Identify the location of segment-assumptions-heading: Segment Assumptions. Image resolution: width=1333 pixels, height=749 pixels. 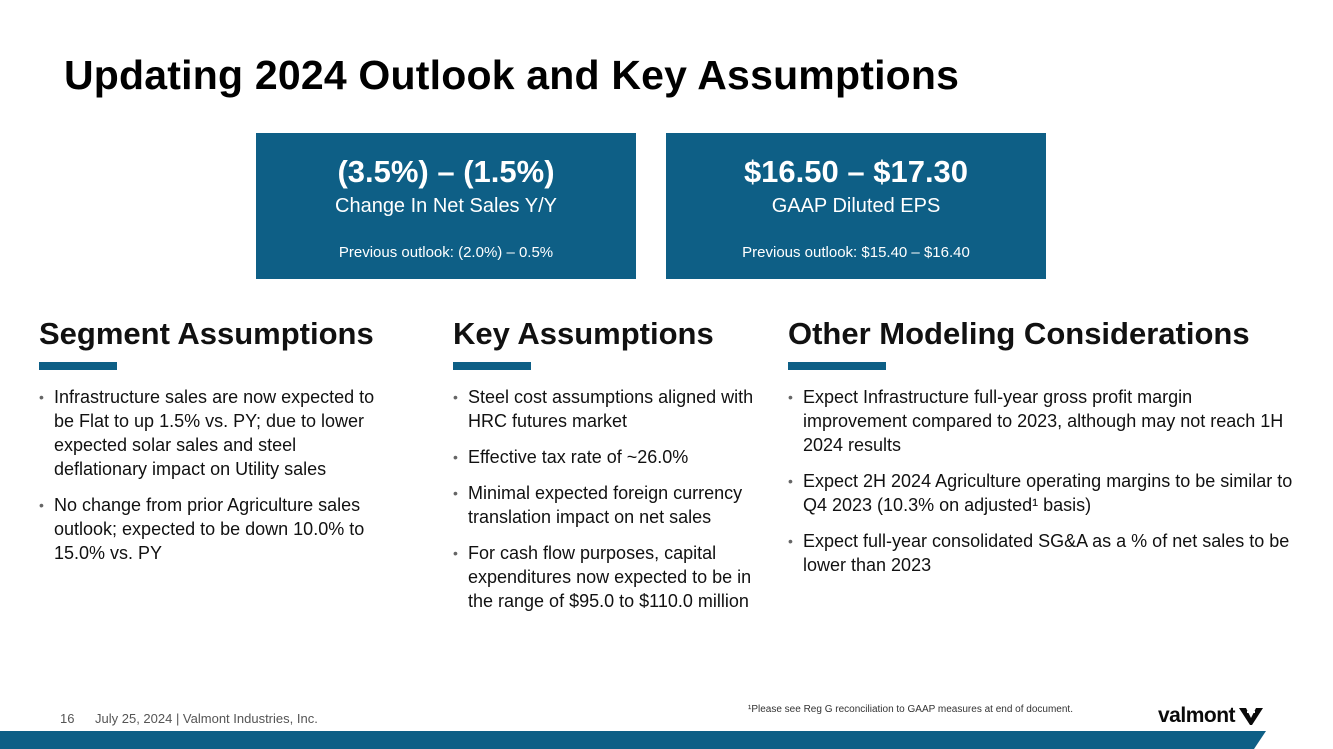
(206, 333).